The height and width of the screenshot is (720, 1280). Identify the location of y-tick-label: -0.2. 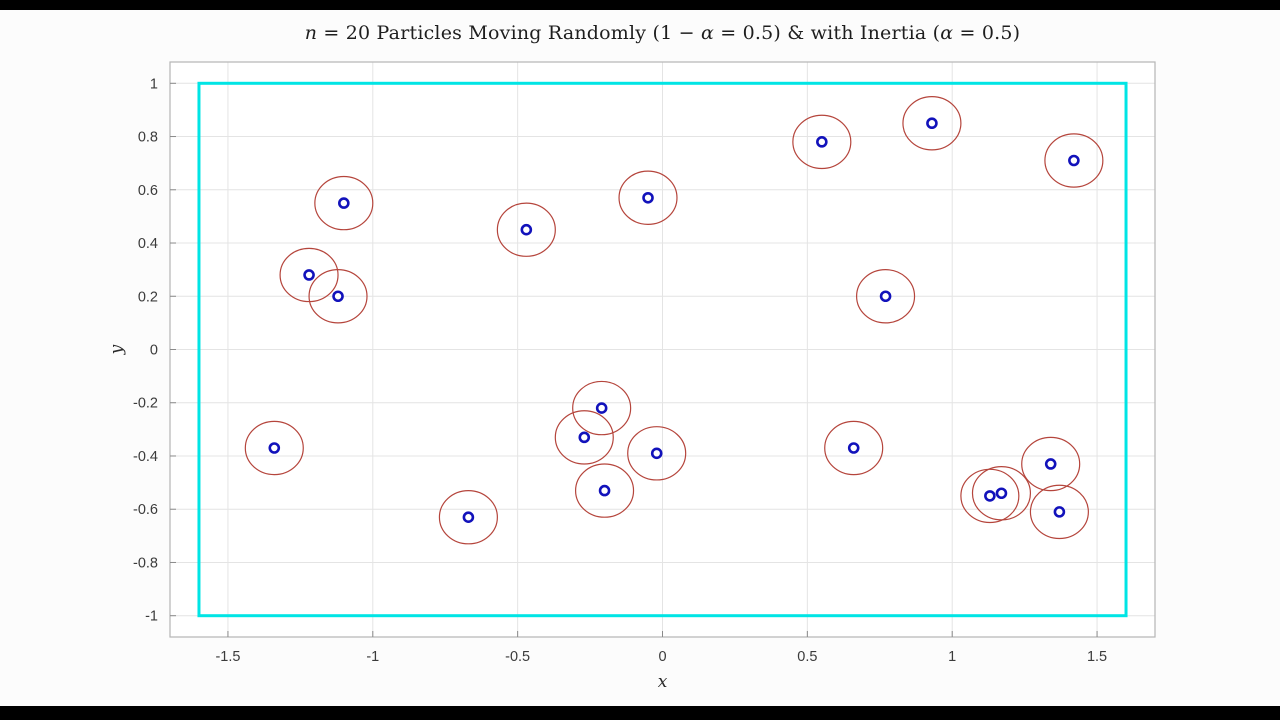
(145, 404).